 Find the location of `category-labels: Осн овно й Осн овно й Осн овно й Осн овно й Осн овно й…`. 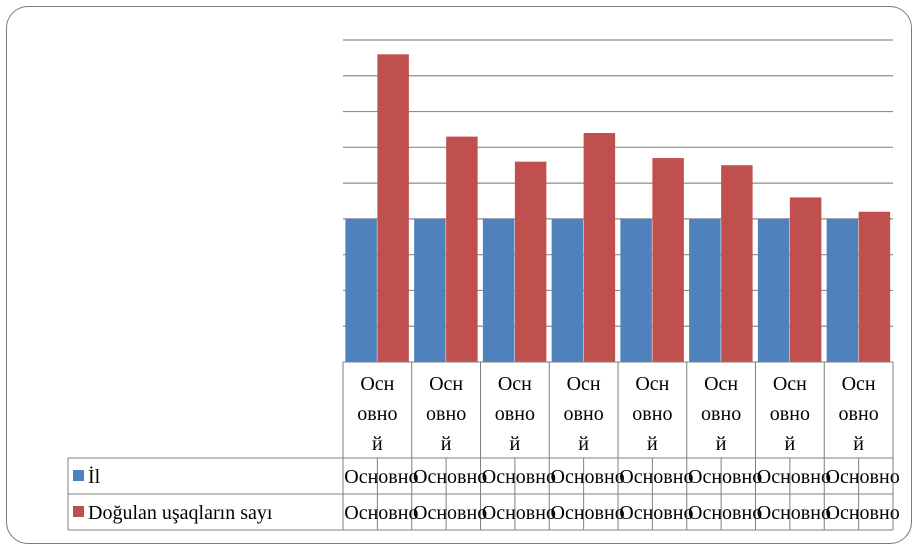

category-labels: Осн овно й Осн овно й Осн овно й Осн овно й Осн овно й… is located at coordinates (617, 414).